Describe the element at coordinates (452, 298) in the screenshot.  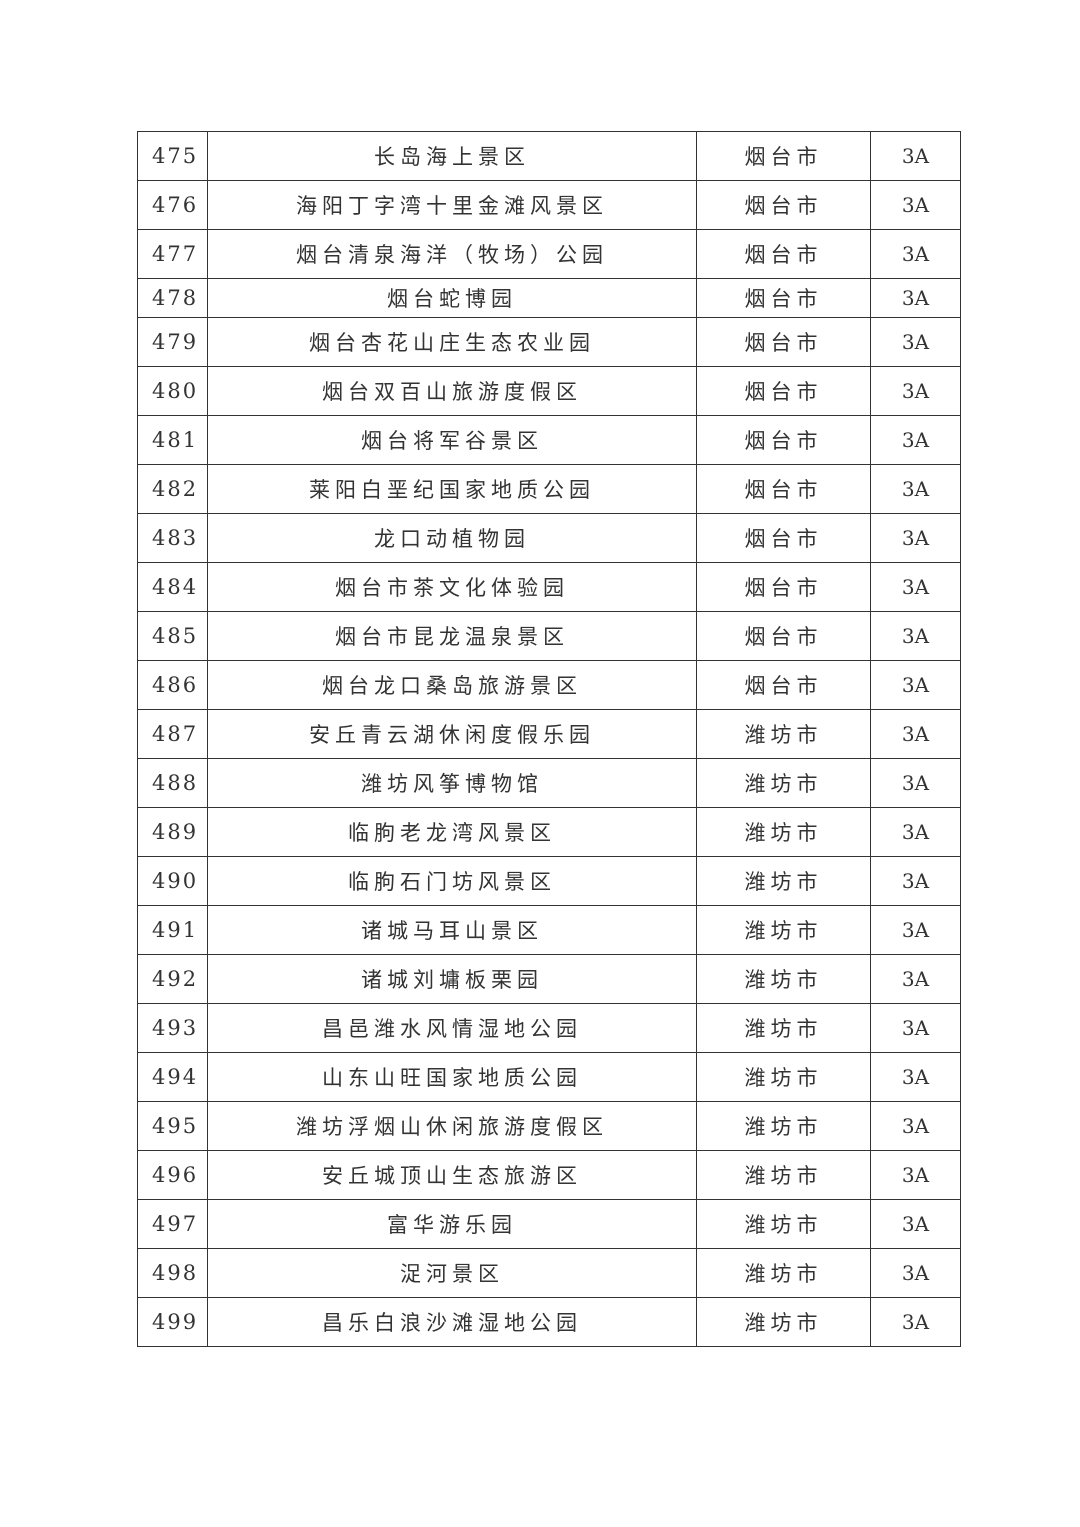
I see `spot-name-cell: 烟台蛇博园` at that location.